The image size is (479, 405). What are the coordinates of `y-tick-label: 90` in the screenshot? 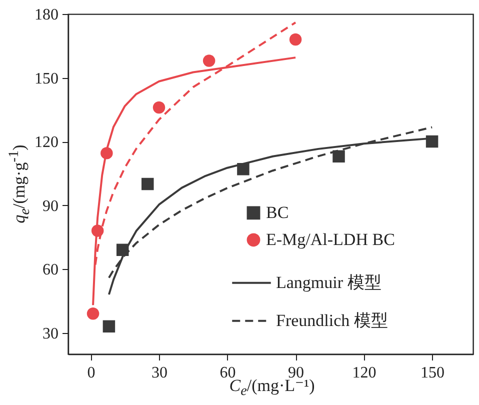 It's located at (50, 206).